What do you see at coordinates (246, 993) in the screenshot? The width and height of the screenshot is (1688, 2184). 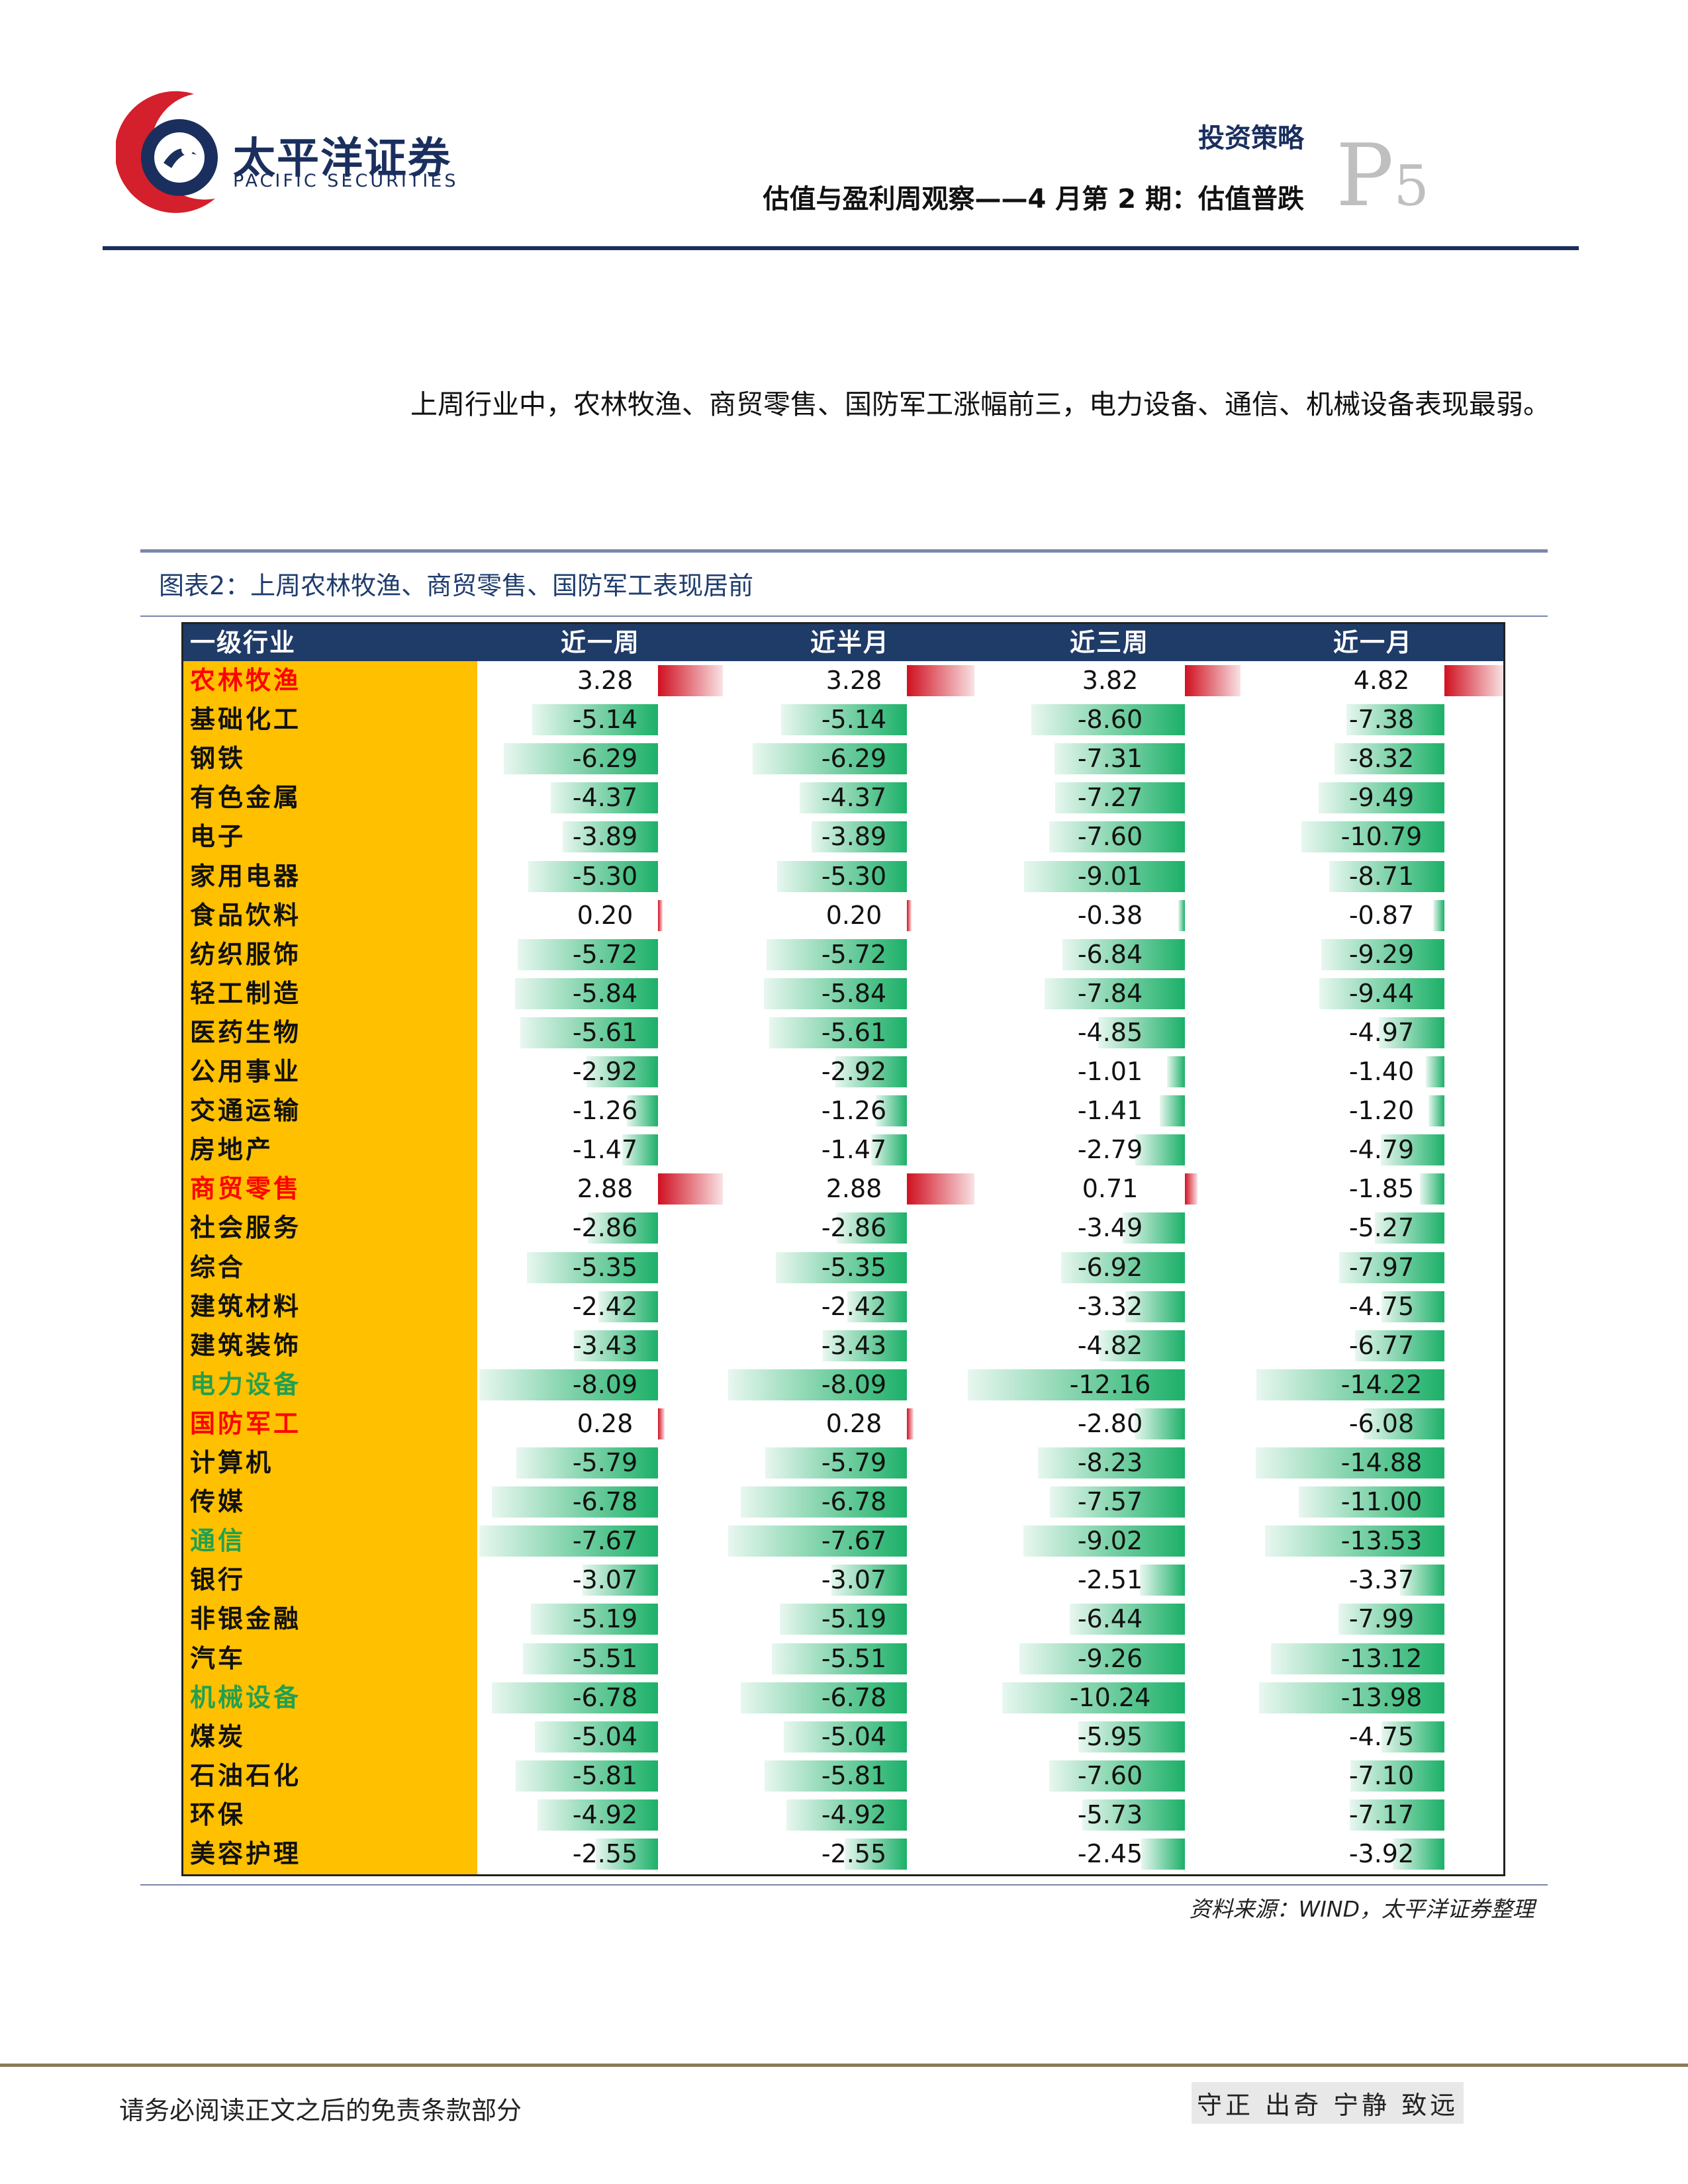 I see `industry-name: 轻工制造` at bounding box center [246, 993].